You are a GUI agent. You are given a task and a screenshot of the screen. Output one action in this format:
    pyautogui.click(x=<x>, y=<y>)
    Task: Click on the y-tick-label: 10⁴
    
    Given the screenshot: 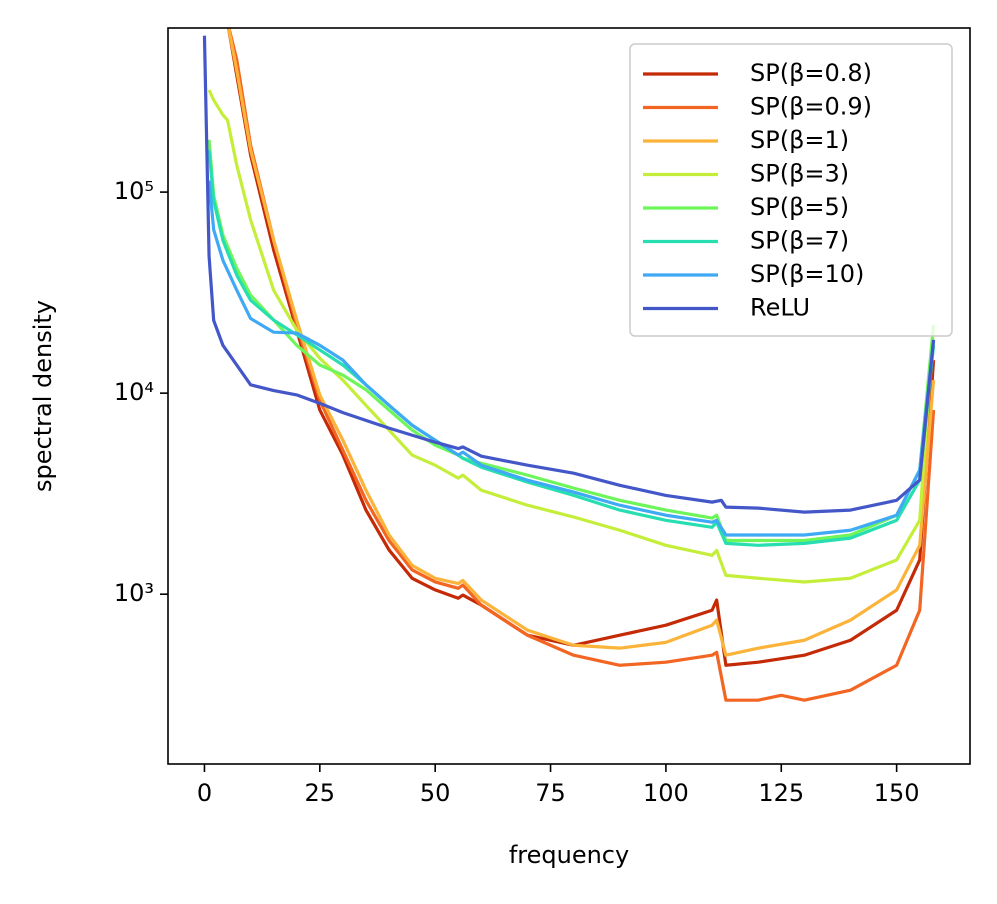 What is the action you would take?
    pyautogui.click(x=134, y=392)
    